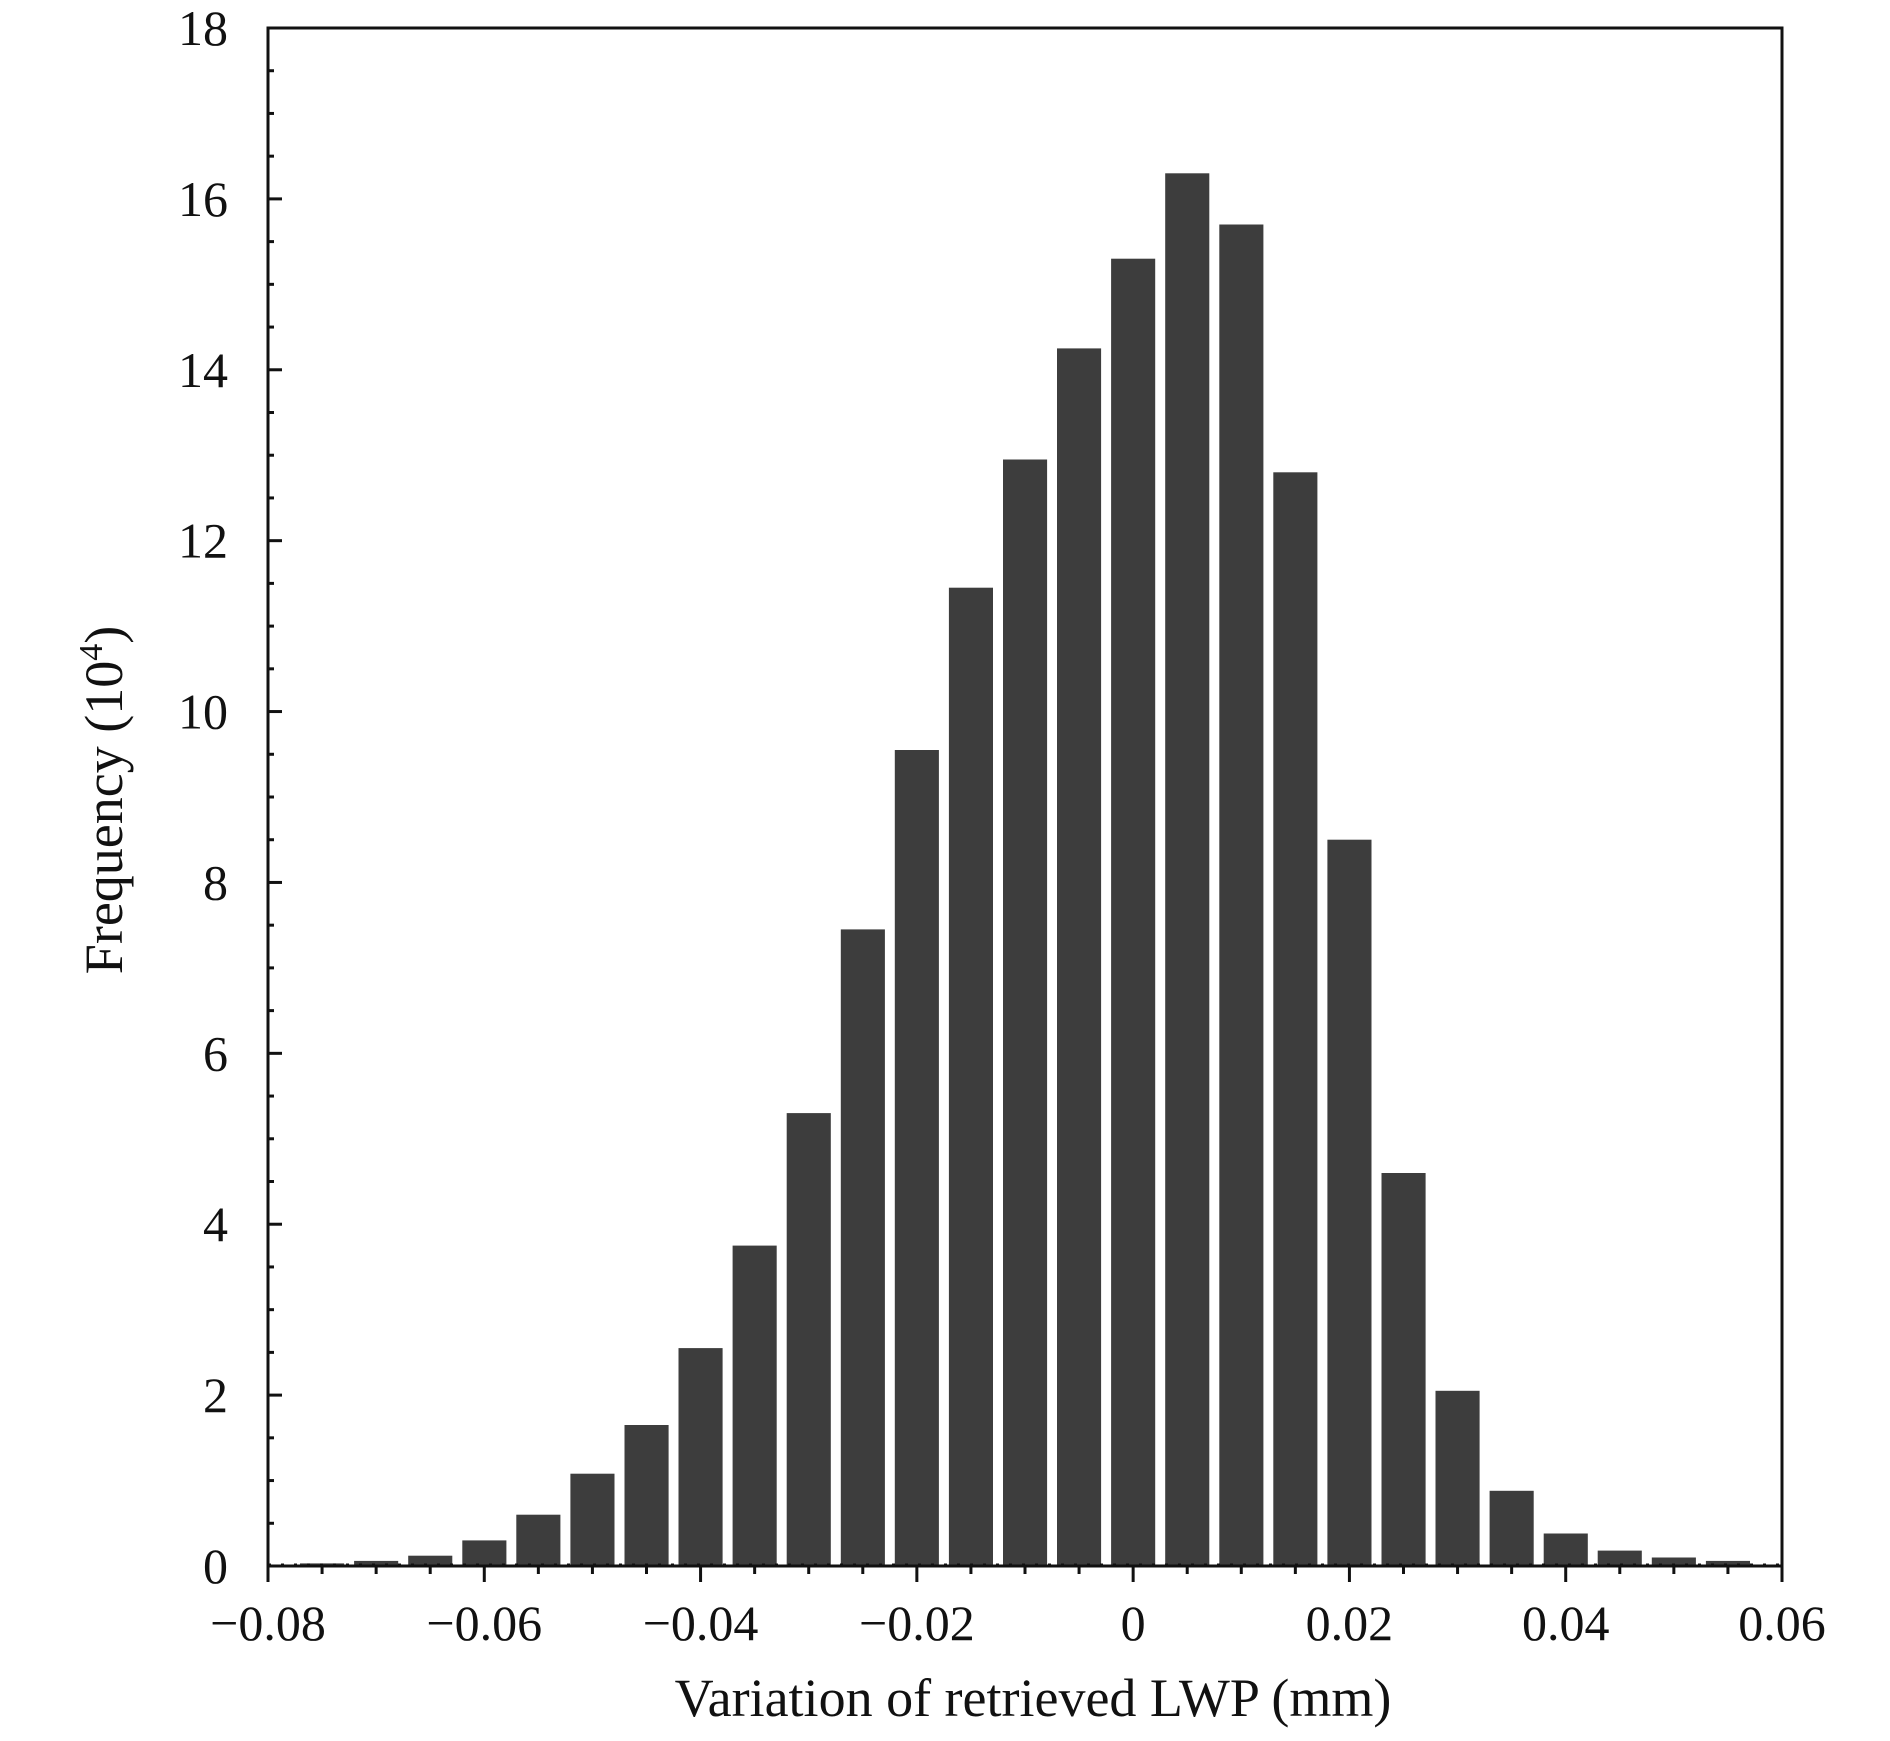 This screenshot has width=1890, height=1741. Describe the element at coordinates (203, 28) in the screenshot. I see `y-tick-label: 18` at that location.